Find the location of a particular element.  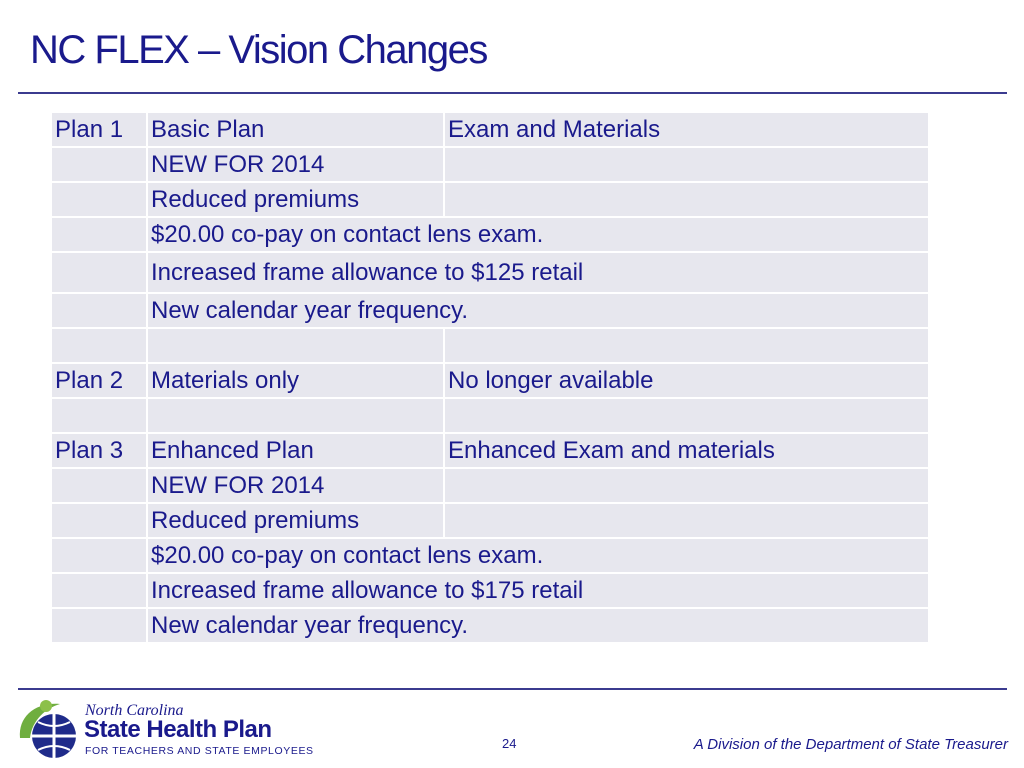

table-row: Plan 1 Basic Plan Exam and Materials is located at coordinates (490, 129).